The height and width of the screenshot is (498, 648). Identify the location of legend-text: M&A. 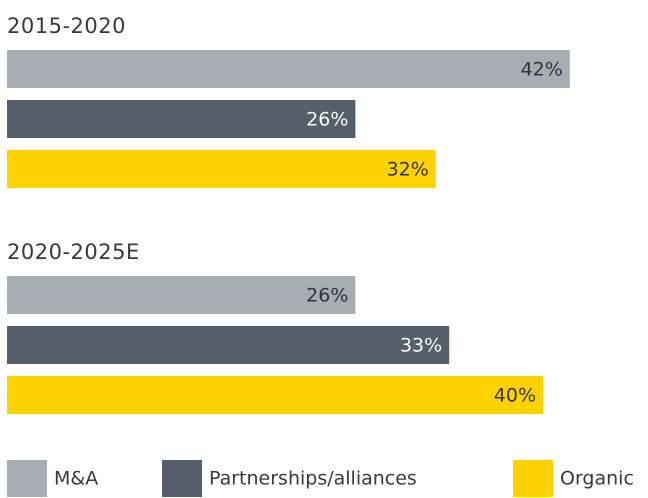
(76, 479).